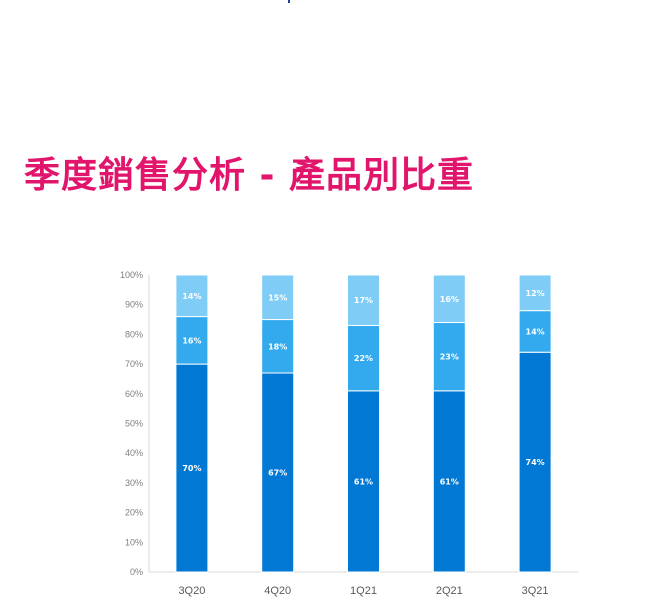 The image size is (658, 603). Describe the element at coordinates (134, 364) in the screenshot. I see `y-tick-label: 70%` at that location.